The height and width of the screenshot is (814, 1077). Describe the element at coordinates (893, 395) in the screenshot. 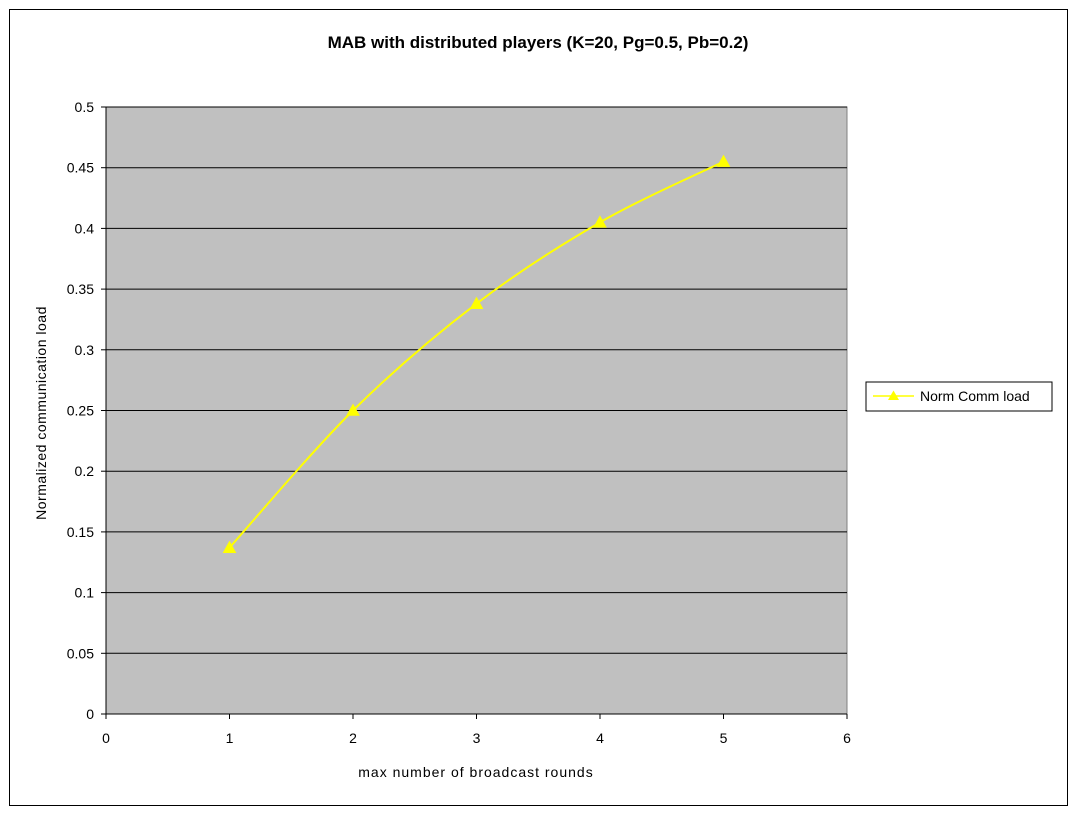

I see `legend-series-marker` at that location.